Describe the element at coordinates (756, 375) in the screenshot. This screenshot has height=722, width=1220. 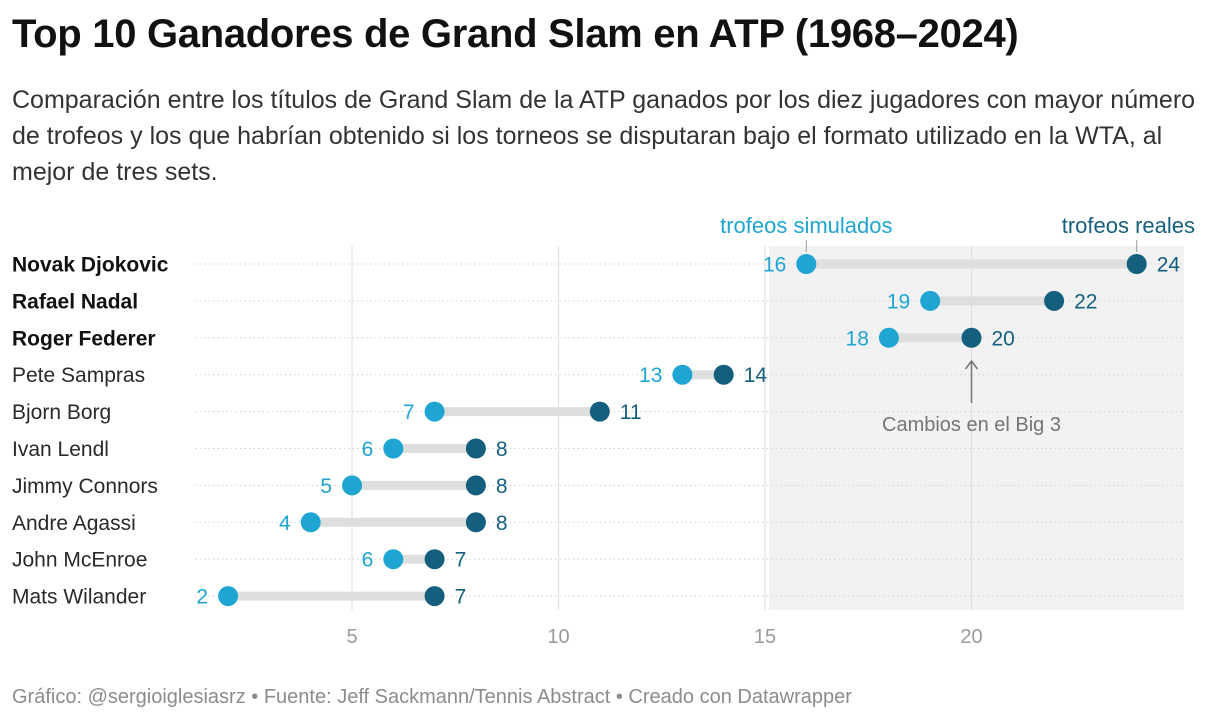
I see `real-value-label: 14` at that location.